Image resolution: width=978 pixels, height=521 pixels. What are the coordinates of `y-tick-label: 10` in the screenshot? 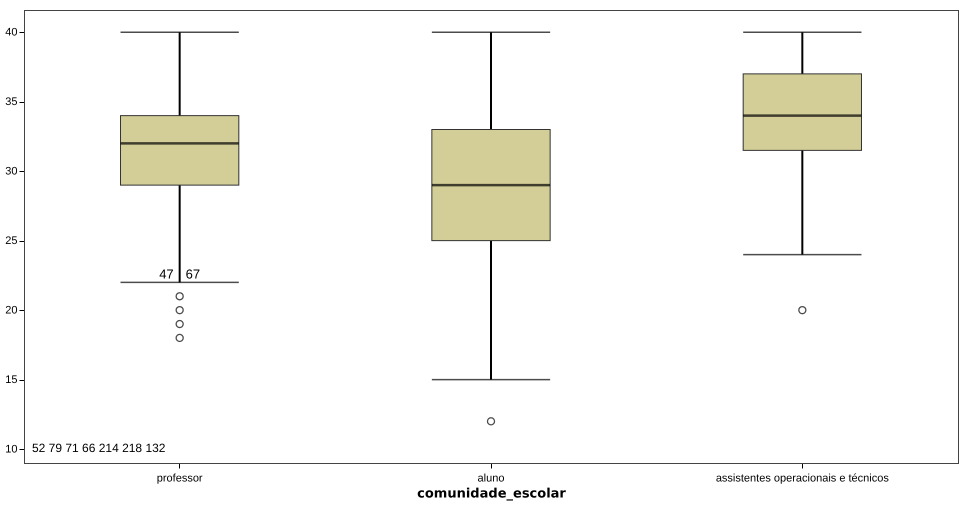 It's located at (11, 450).